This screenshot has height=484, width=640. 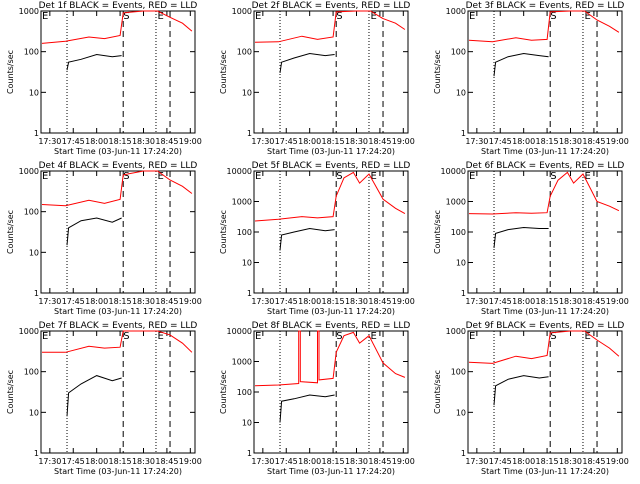 I want to click on panel-title: Det 8f BLACK = Events, RED = LLD, so click(x=331, y=326).